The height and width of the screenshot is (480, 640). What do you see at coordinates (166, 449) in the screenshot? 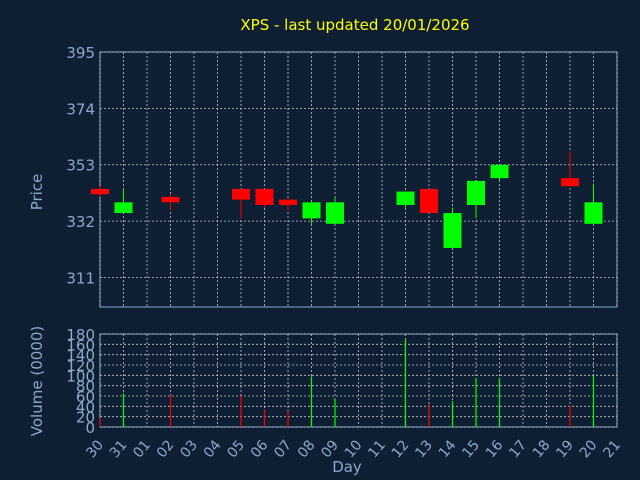
I see `x-tick-label: 02` at bounding box center [166, 449].